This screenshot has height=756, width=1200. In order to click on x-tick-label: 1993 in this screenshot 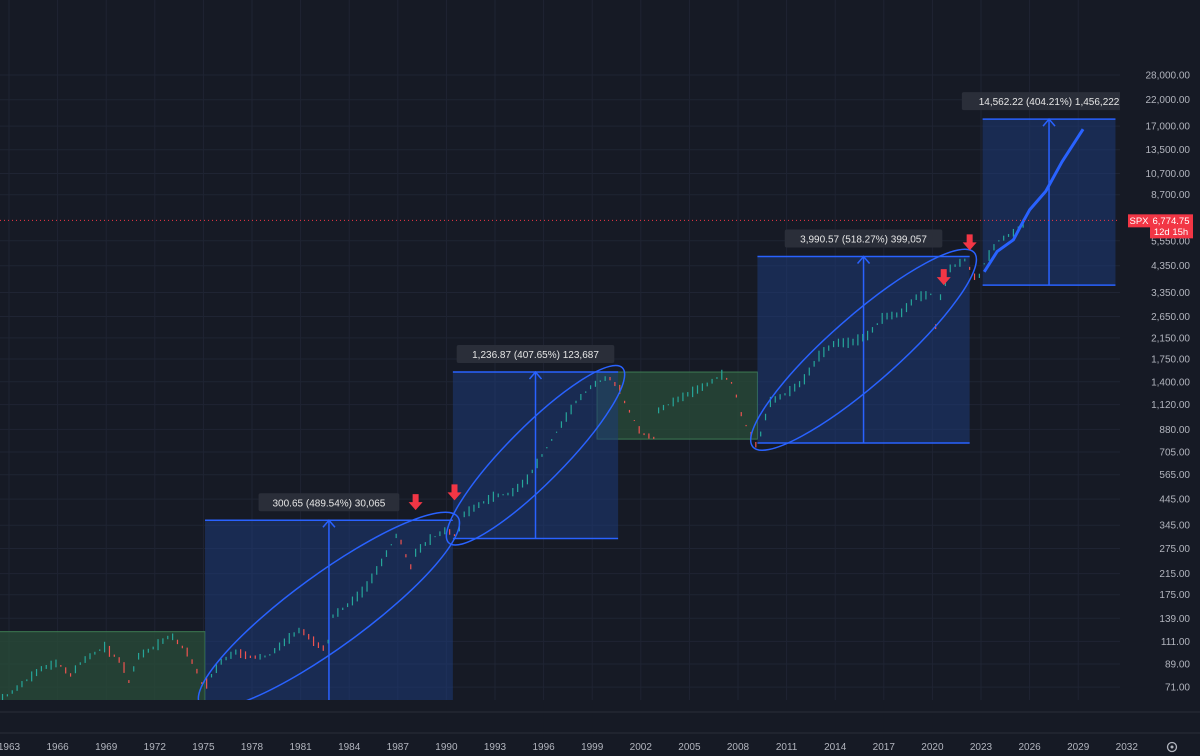, I will do `click(495, 747)`.